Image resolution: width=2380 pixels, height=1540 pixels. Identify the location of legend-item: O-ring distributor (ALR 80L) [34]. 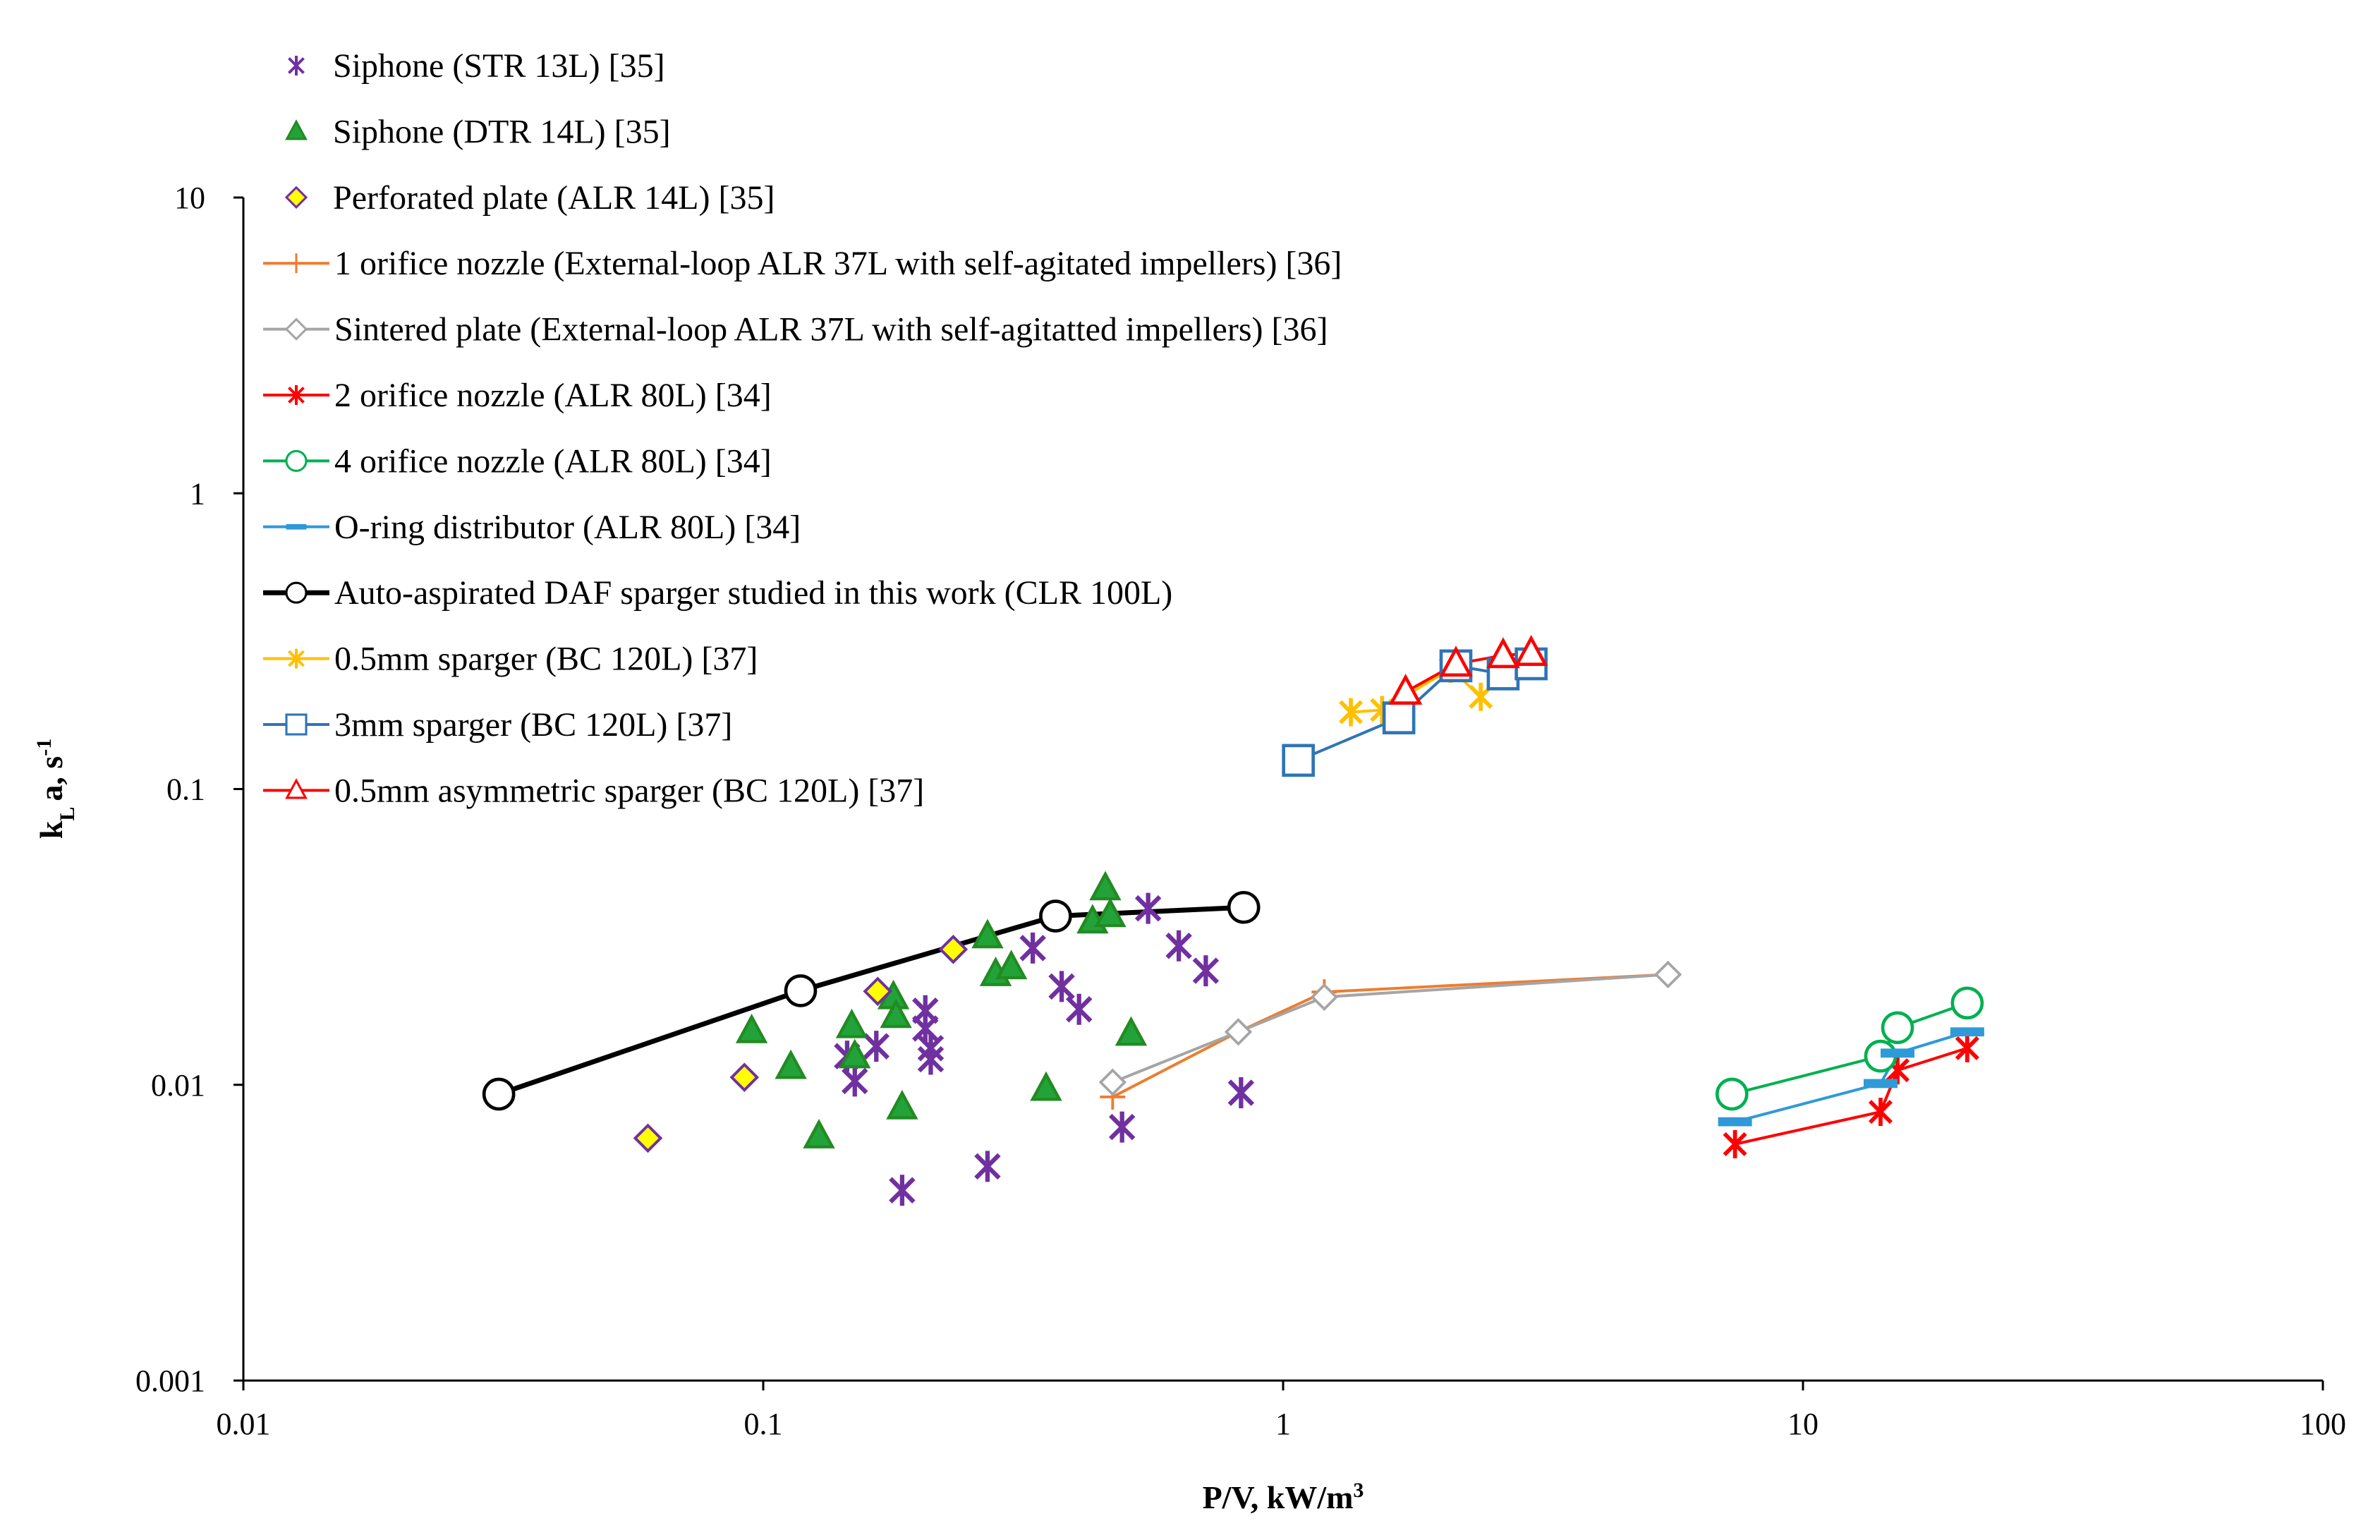
(532, 527).